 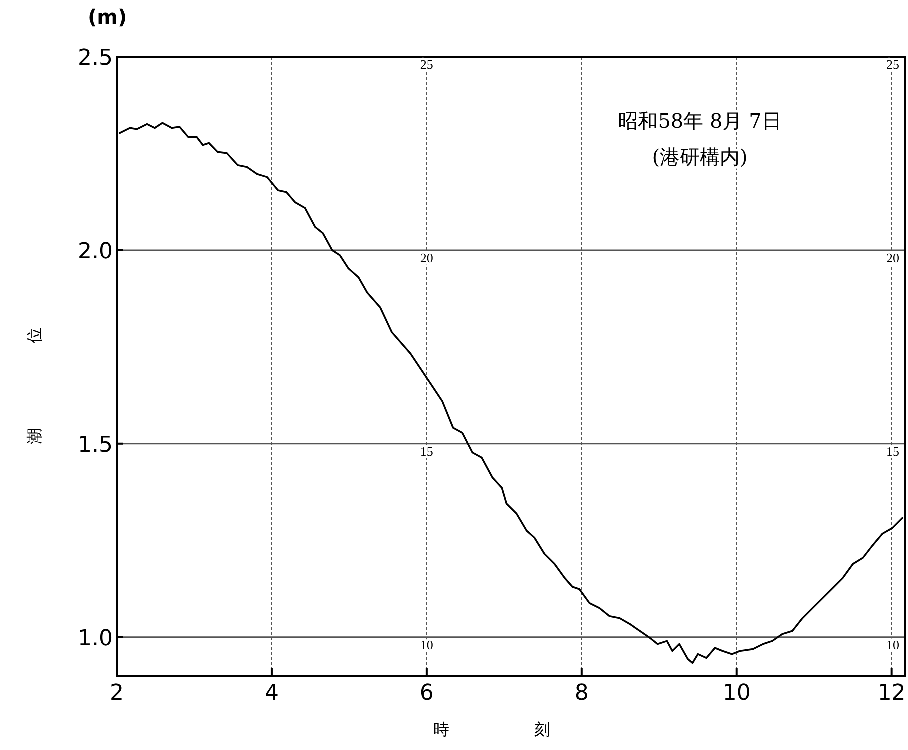 I want to click on x-tick-label: 10, so click(x=736, y=693).